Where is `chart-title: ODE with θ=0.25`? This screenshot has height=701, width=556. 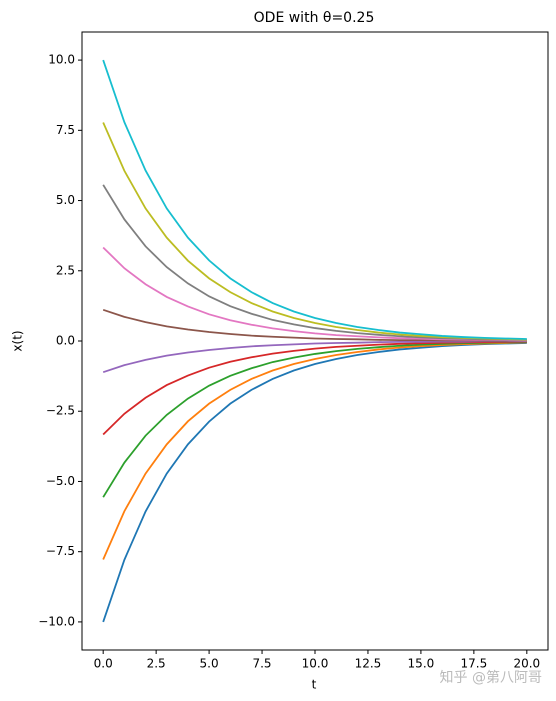
chart-title: ODE with θ=0.25 is located at coordinates (314, 18).